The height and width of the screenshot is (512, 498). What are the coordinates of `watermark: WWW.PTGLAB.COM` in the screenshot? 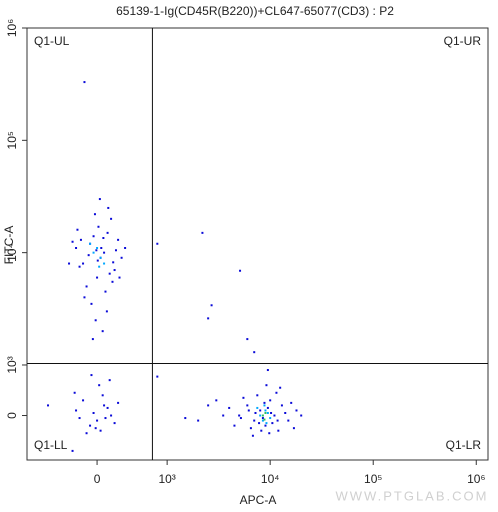 It's located at (412, 495).